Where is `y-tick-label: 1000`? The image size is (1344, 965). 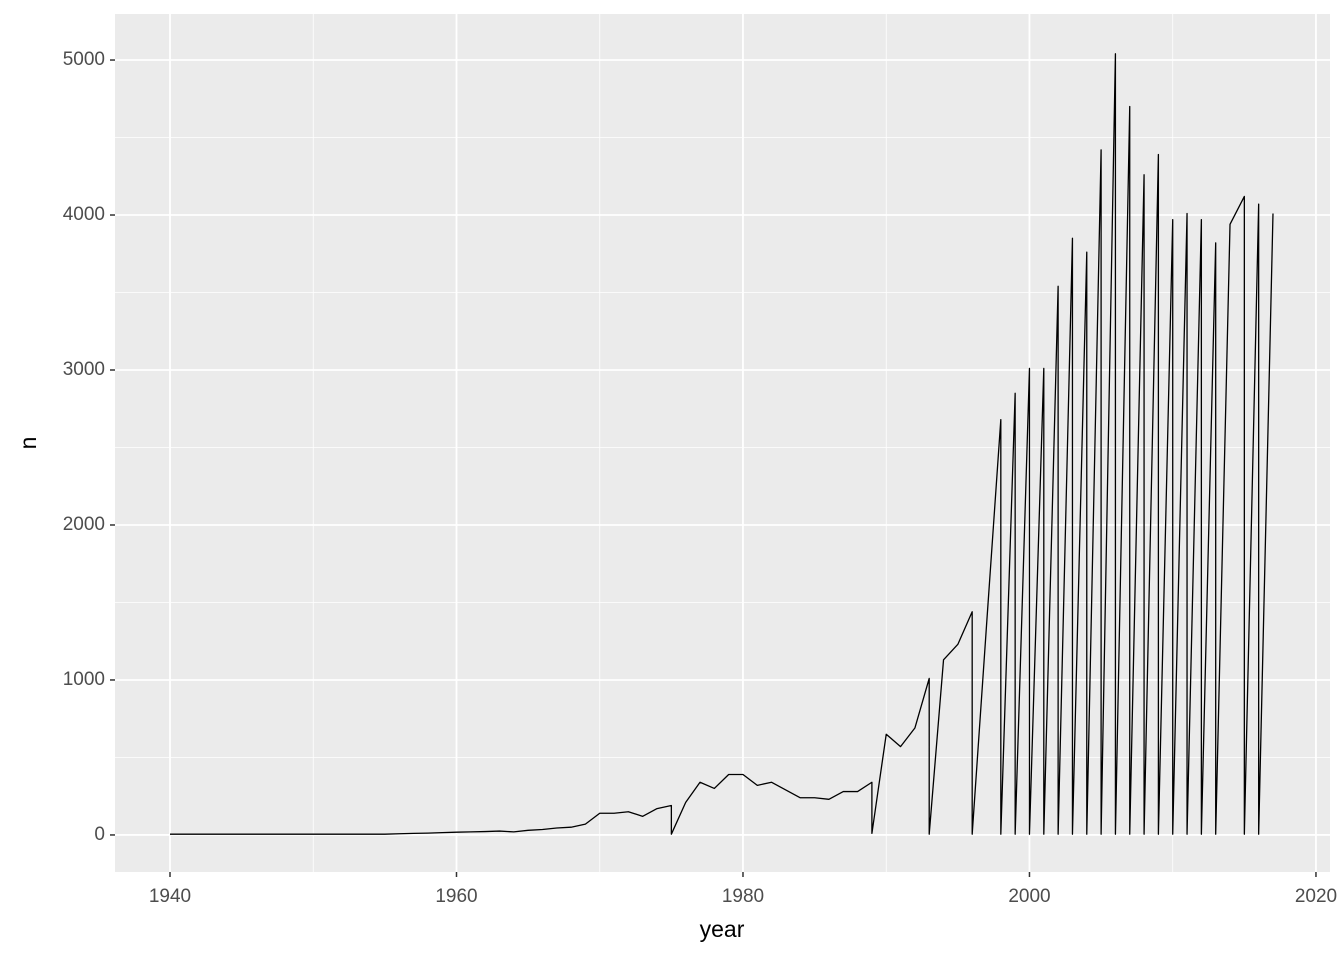
y-tick-label: 1000 is located at coordinates (84, 679).